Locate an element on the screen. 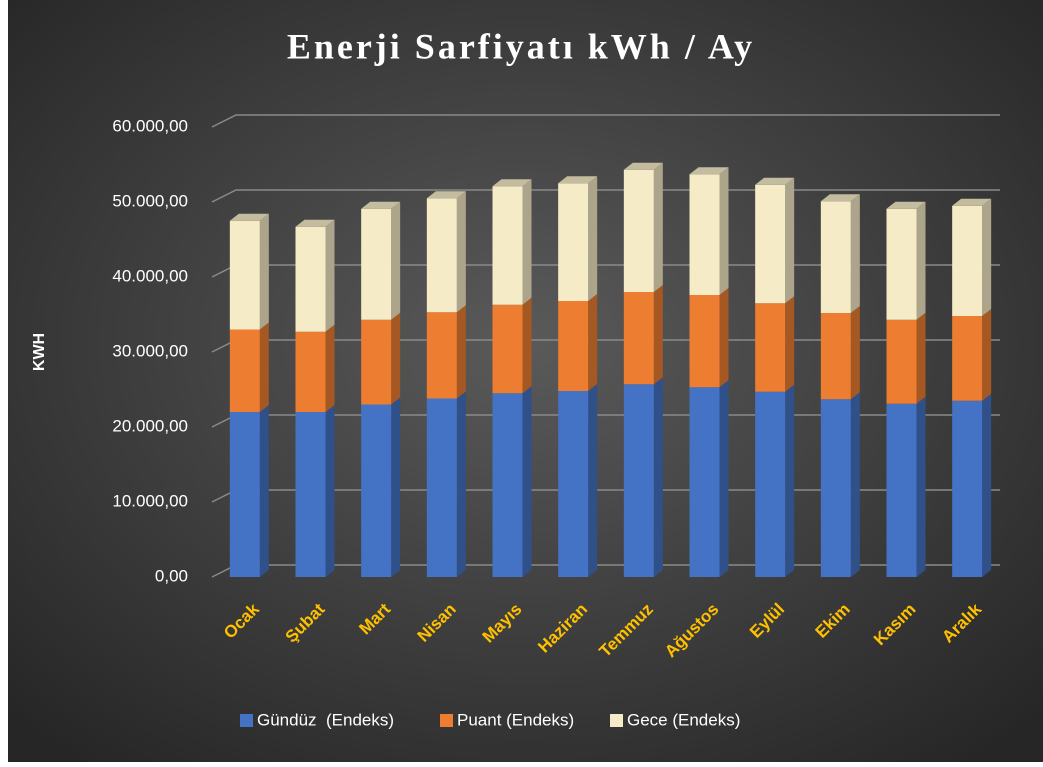 The height and width of the screenshot is (767, 1043). y-tick-label: 60.000,00 is located at coordinates (150, 125).